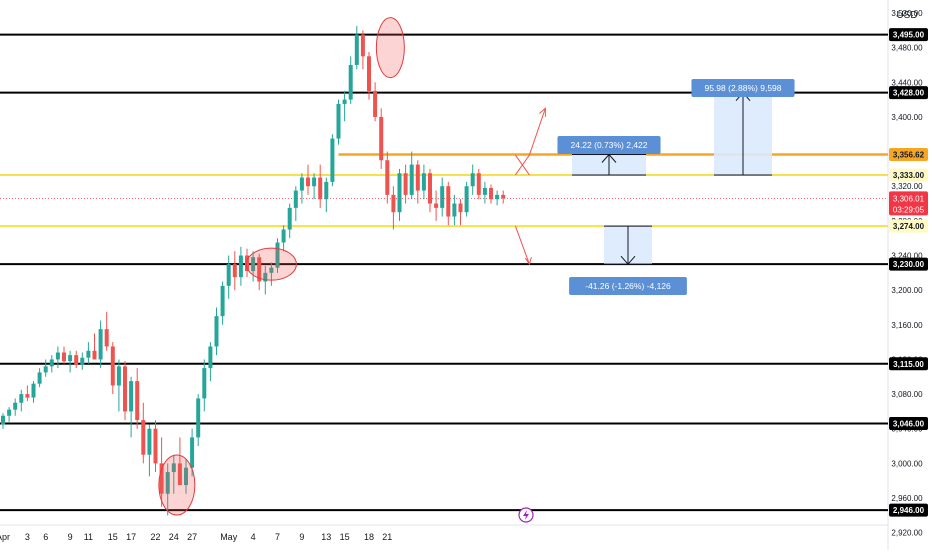  I want to click on price-tick-label: 3,000.00, so click(907, 463).